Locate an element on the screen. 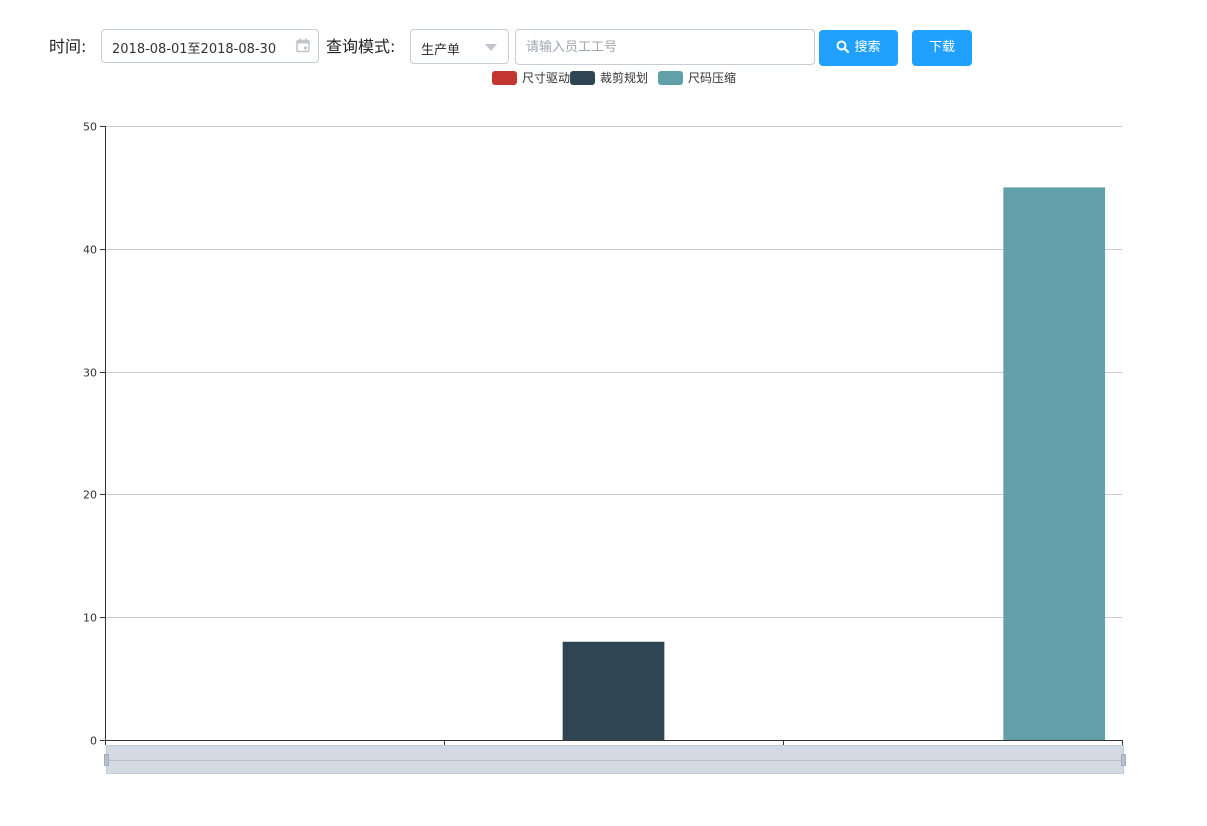 This screenshot has width=1207, height=826. y-tick-label: 0 is located at coordinates (93, 741).